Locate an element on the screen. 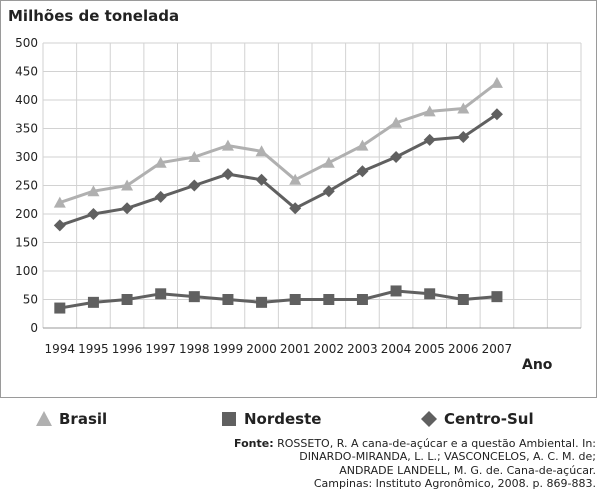 Image resolution: width=600 pixels, height=491 pixels. y-tick-label: 50 is located at coordinates (30, 300).